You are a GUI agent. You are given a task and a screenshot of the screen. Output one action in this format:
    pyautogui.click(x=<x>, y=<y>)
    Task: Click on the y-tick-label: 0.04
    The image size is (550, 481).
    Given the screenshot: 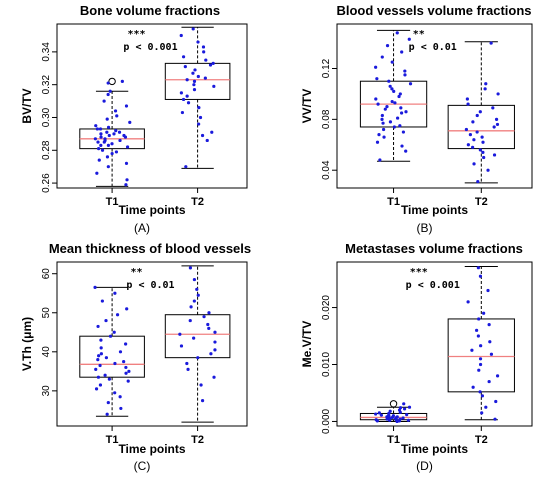 What is the action you would take?
    pyautogui.click(x=326, y=170)
    